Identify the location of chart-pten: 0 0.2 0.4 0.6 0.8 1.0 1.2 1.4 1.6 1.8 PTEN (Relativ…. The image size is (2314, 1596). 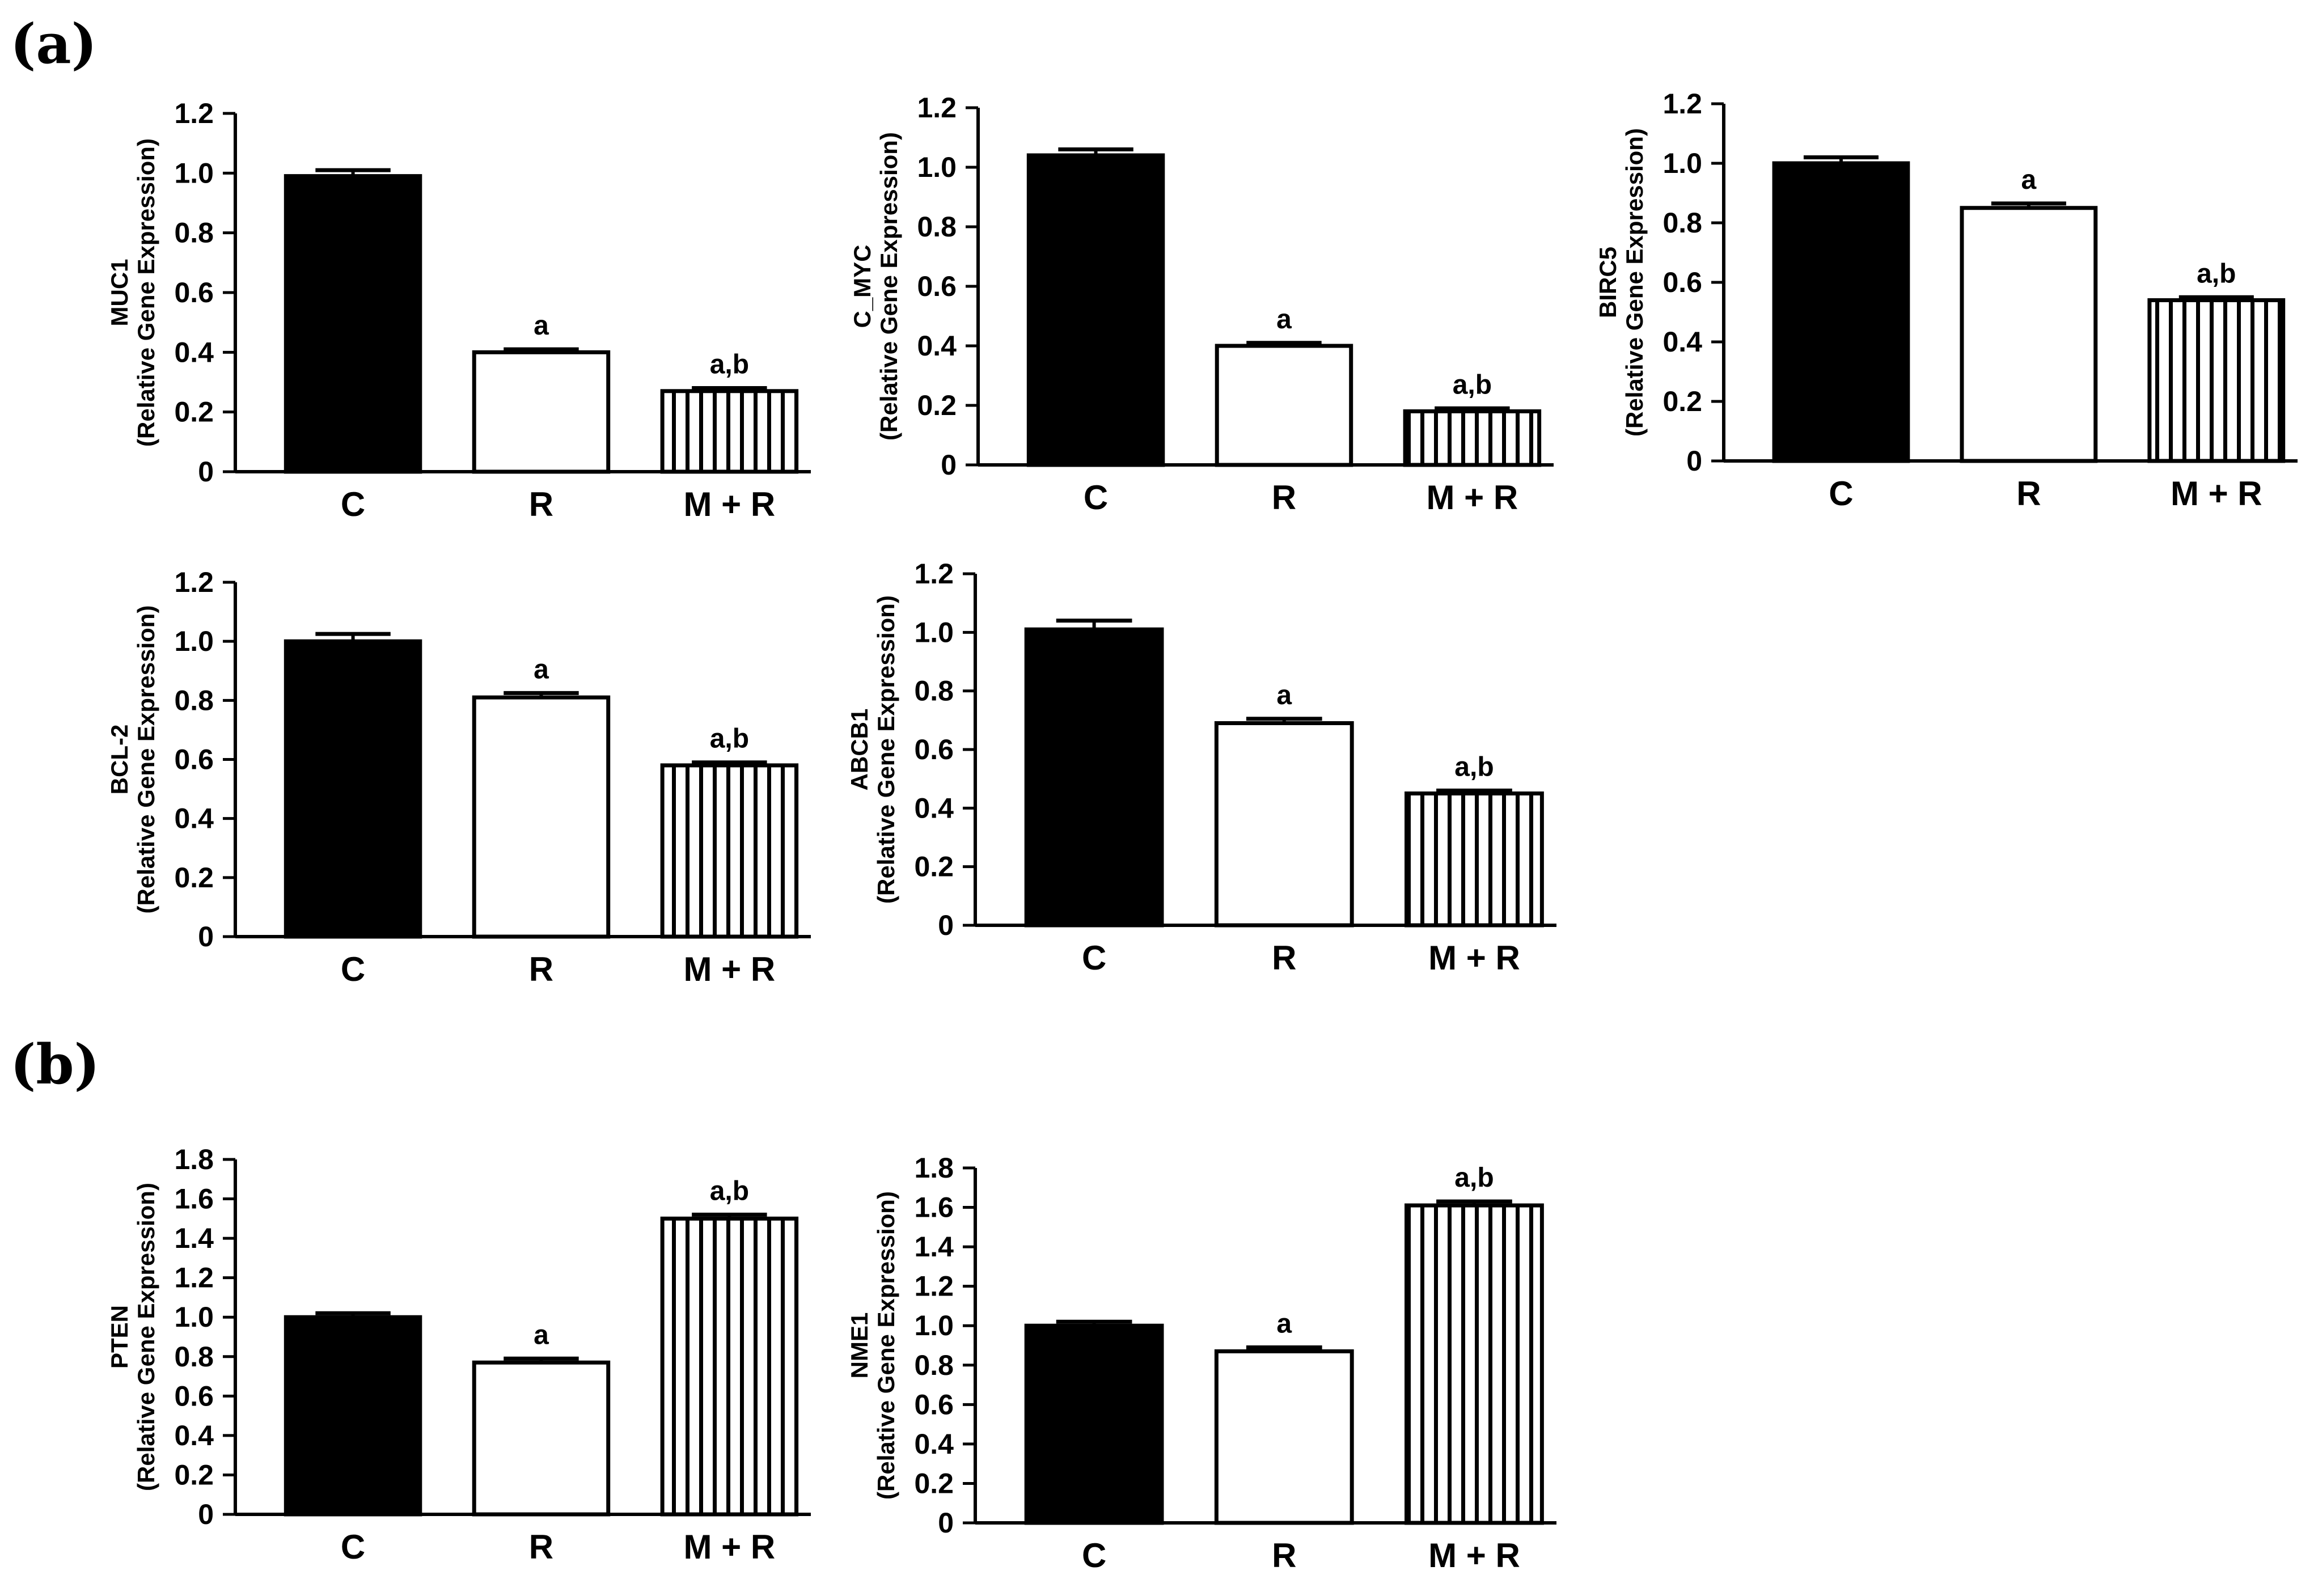
(458, 1355).